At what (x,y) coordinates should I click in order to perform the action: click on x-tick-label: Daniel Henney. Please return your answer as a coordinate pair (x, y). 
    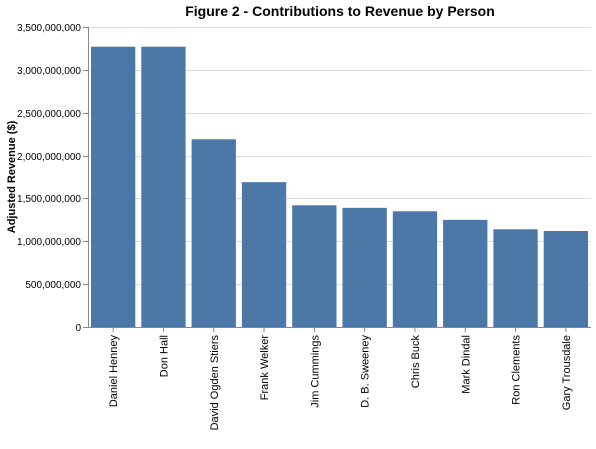
    Looking at the image, I should click on (114, 371).